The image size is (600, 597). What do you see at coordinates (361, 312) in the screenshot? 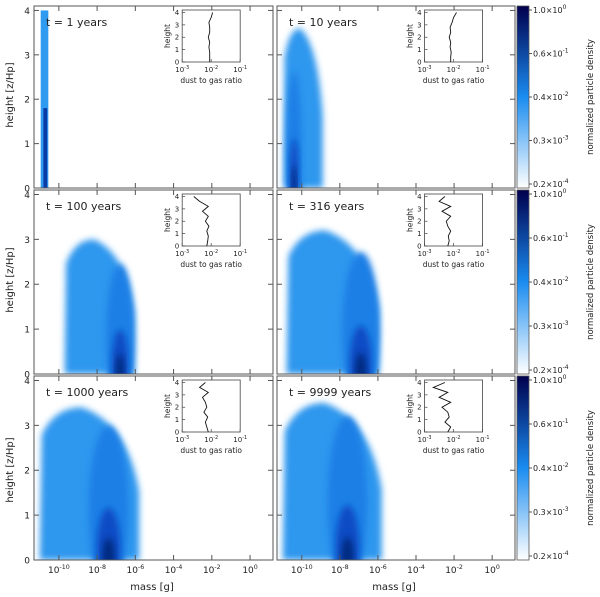
I see `density-mid` at bounding box center [361, 312].